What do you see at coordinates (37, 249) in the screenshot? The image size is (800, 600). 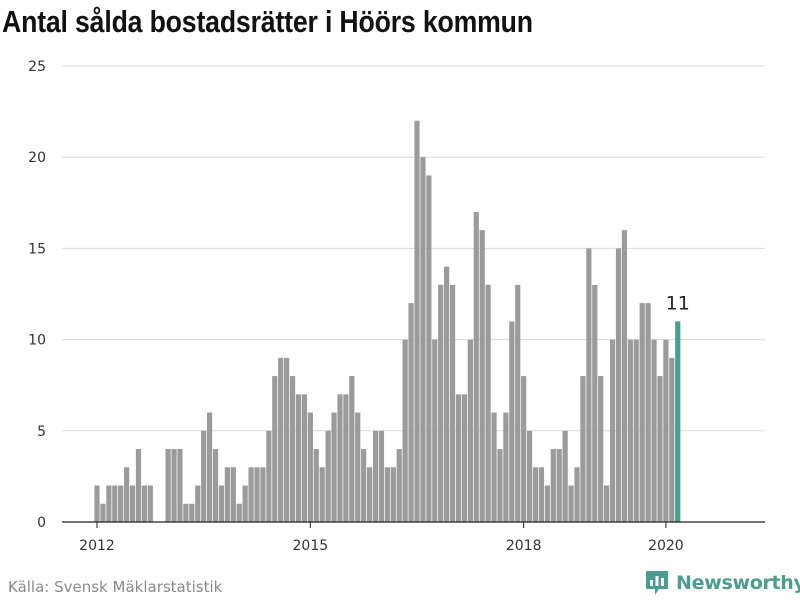 I see `y-tick-label: 15` at bounding box center [37, 249].